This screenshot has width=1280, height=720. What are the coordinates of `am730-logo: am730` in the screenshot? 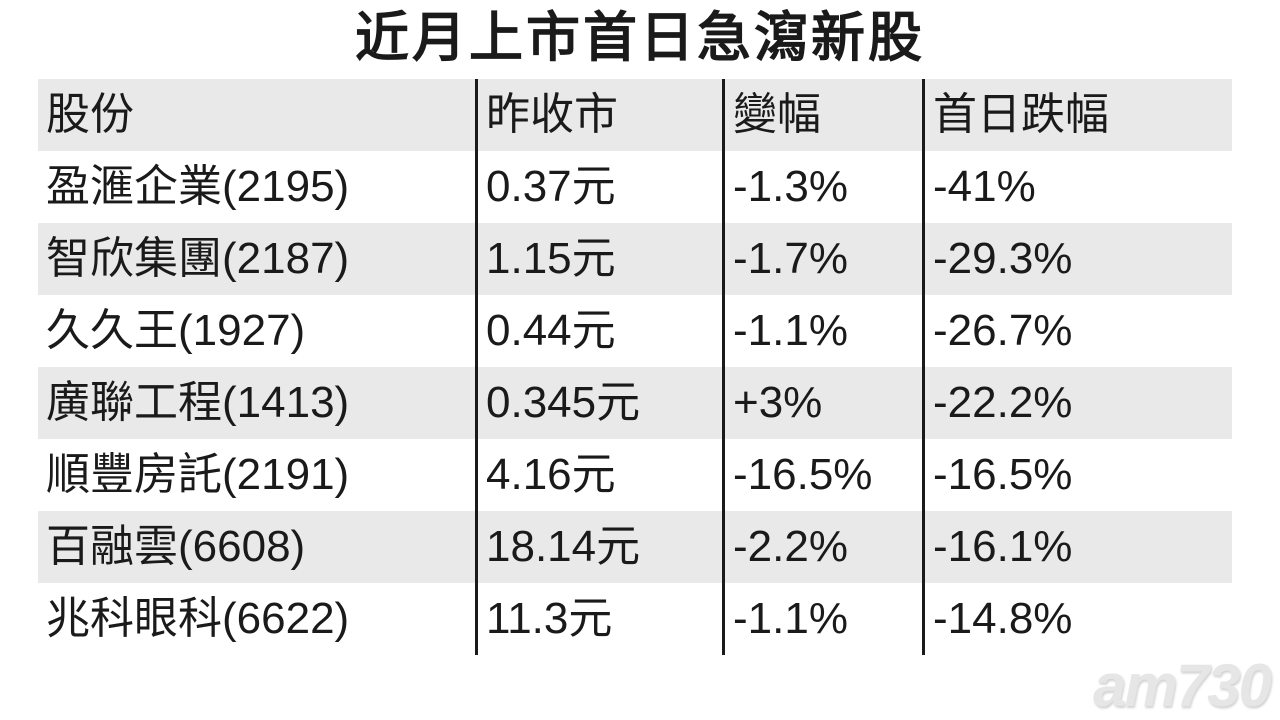 It's located at (1182, 685).